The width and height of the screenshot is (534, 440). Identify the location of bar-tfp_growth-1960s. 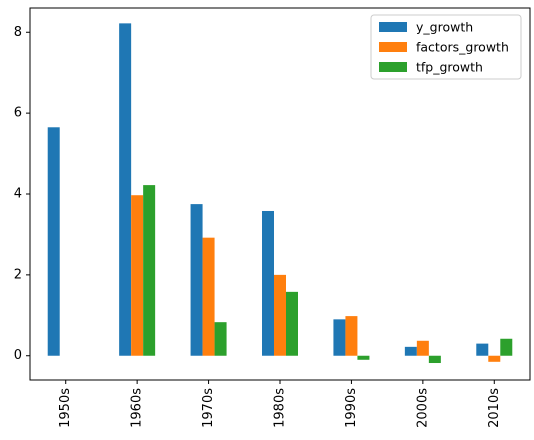
(149, 270).